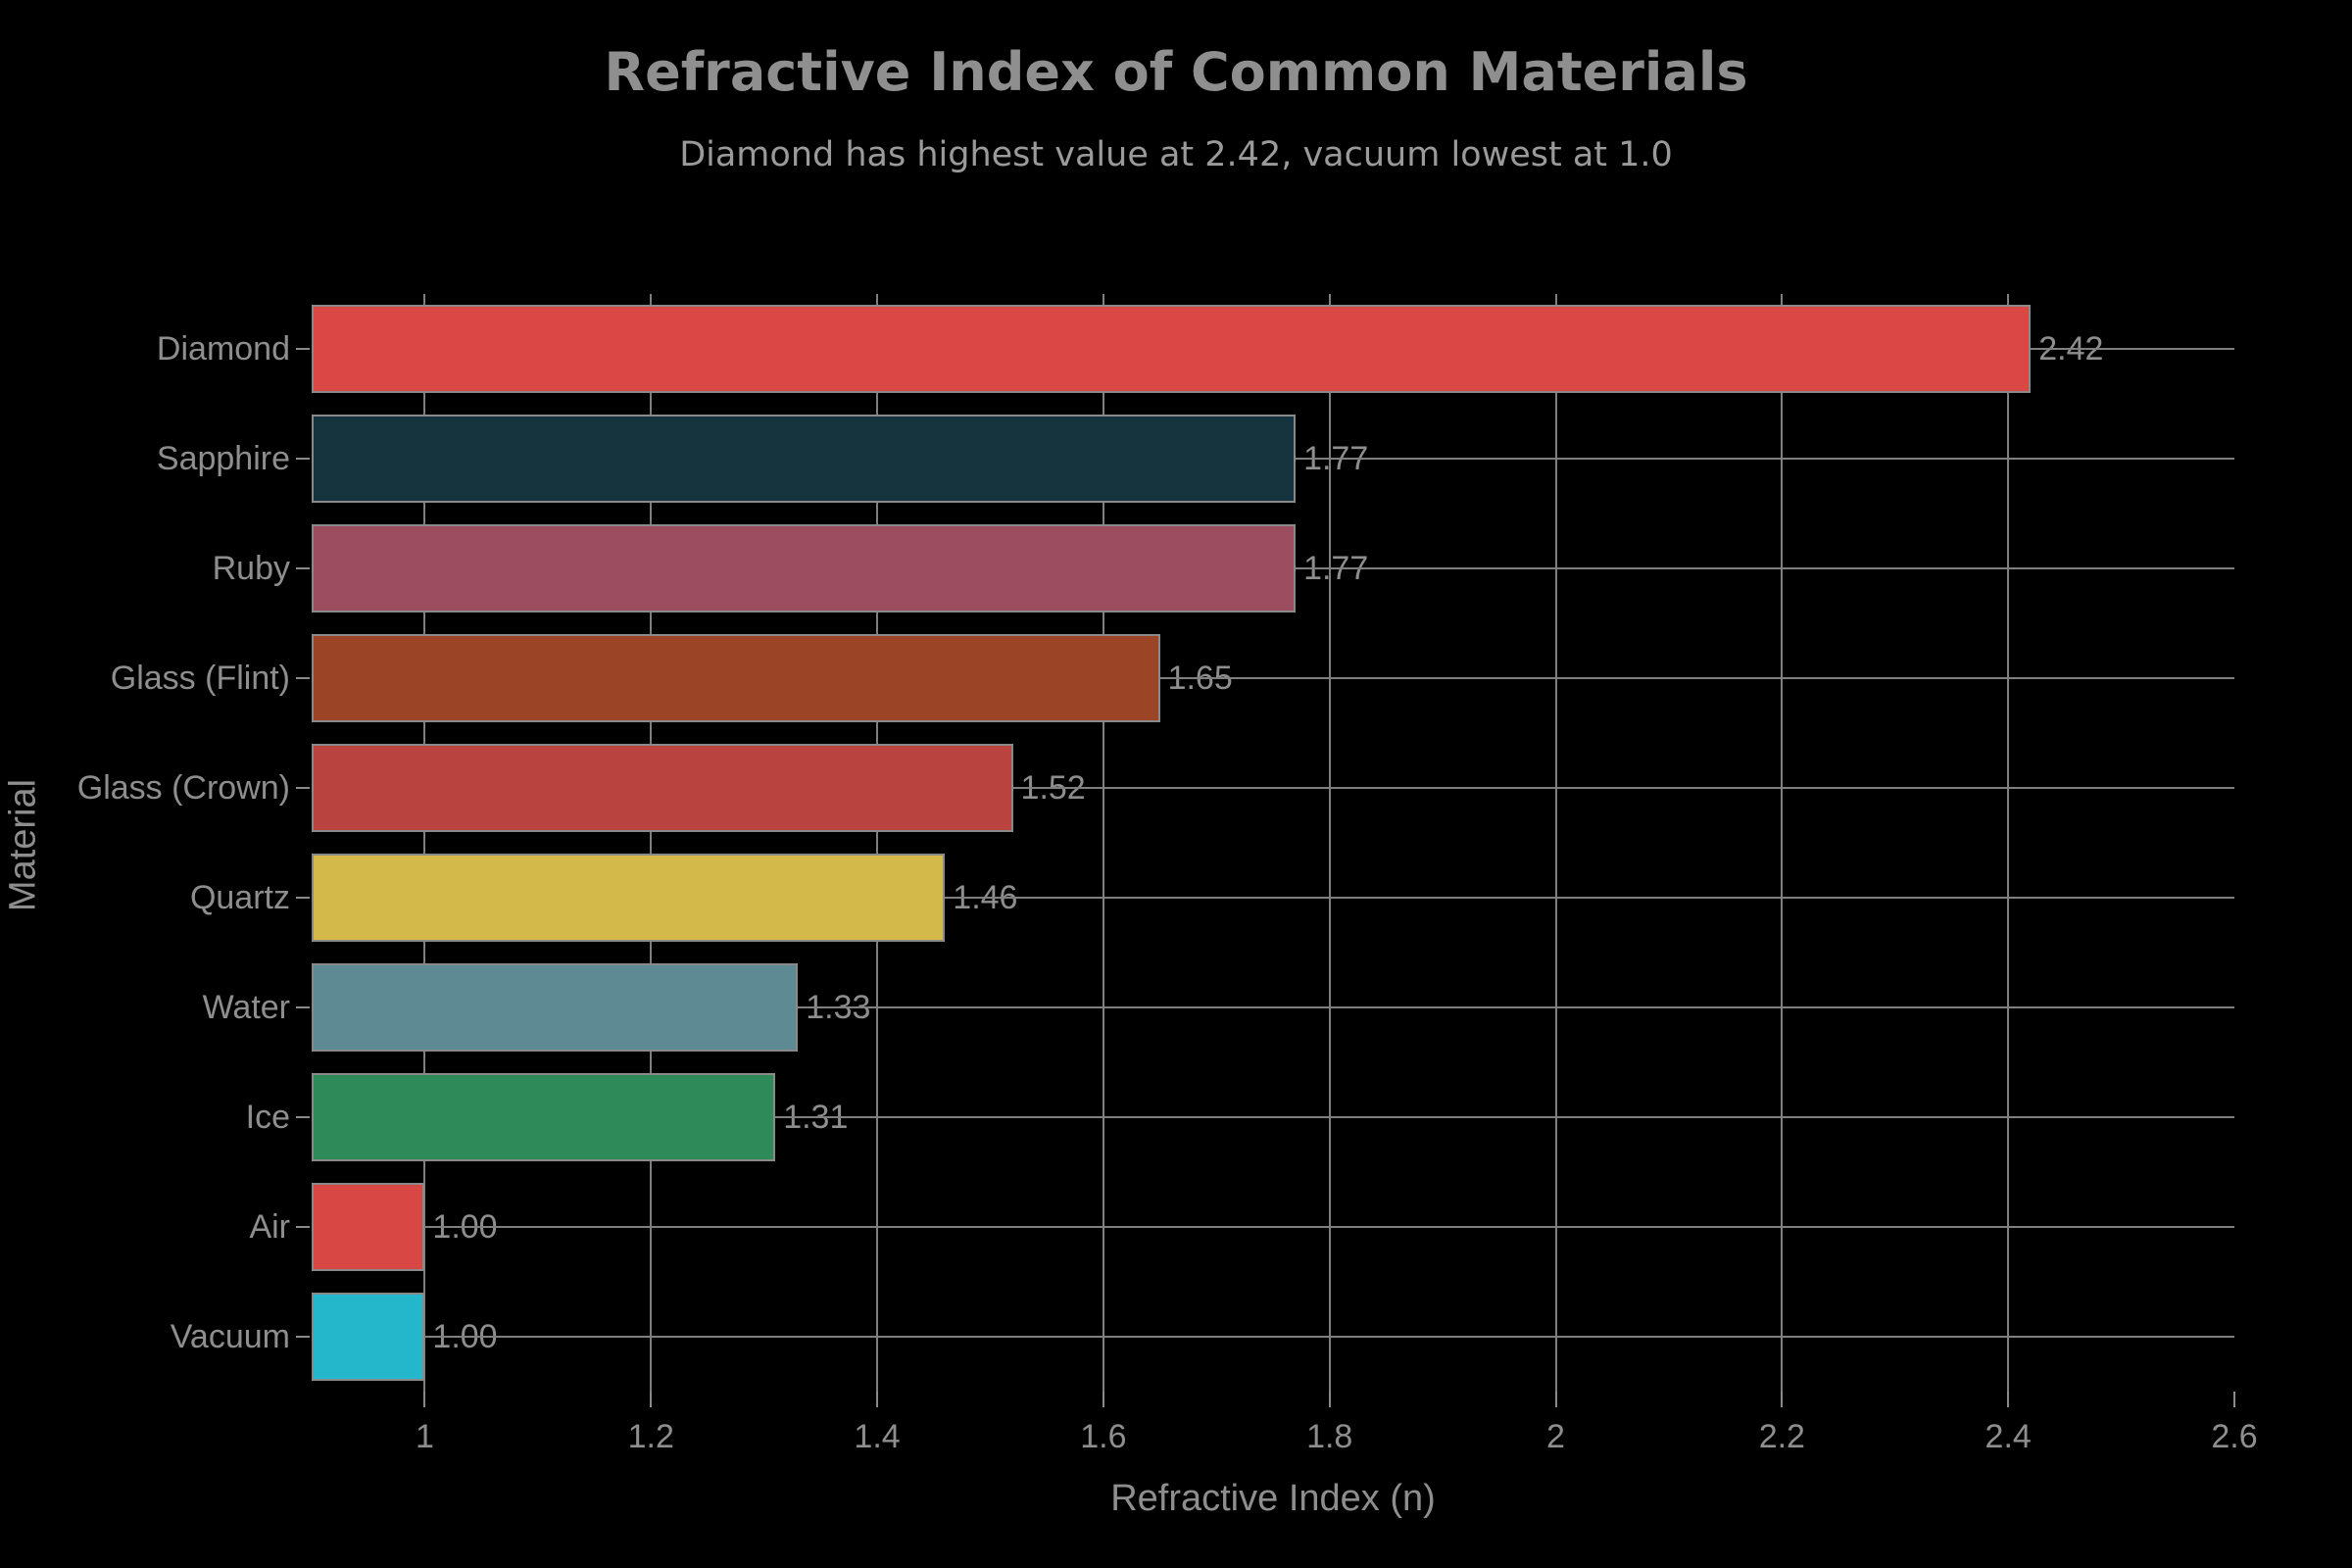  I want to click on x-tick-label: 1.8, so click(1329, 1436).